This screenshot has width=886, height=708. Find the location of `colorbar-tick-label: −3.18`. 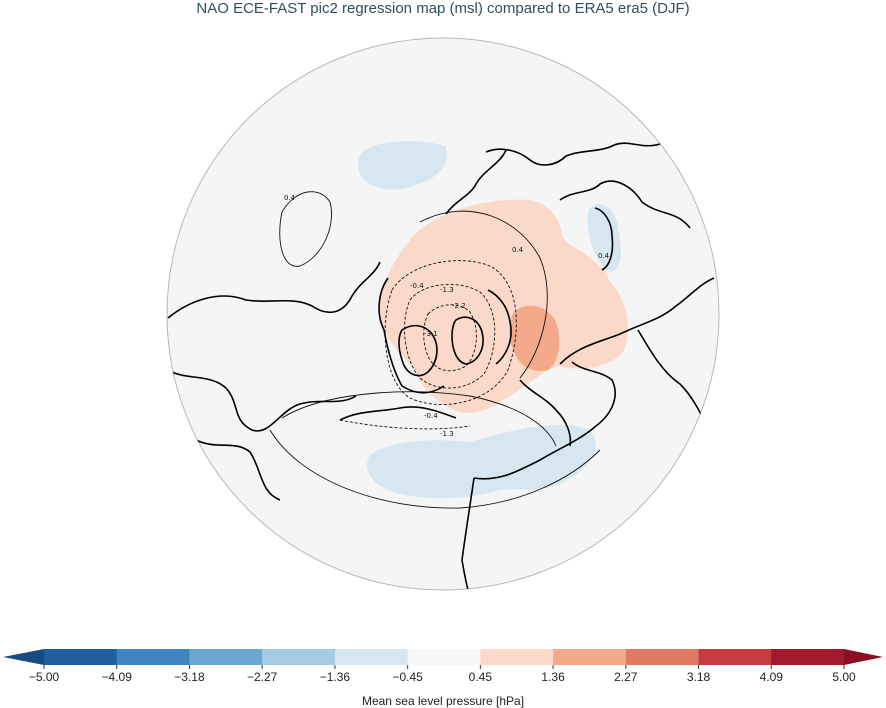

colorbar-tick-label: −3.18 is located at coordinates (189, 677).